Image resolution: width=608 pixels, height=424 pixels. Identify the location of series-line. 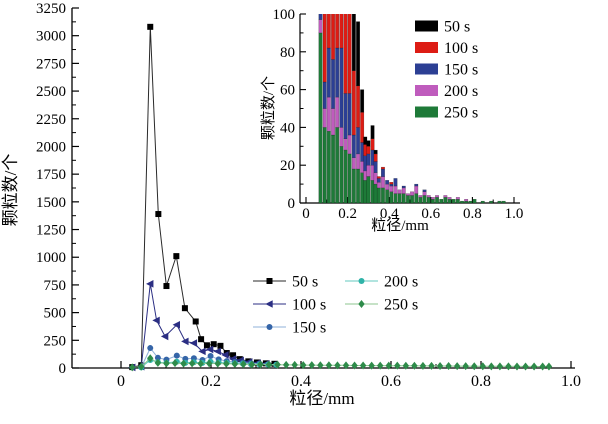
(199, 325).